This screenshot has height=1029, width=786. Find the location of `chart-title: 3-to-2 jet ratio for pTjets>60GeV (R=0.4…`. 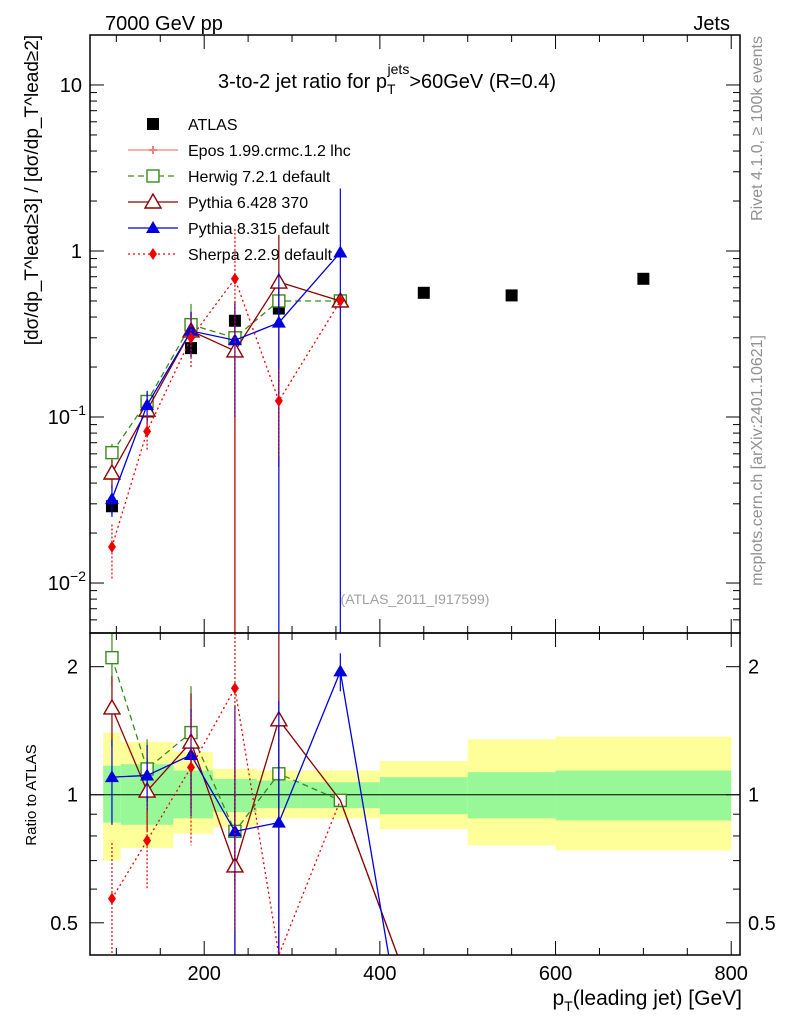

chart-title: 3-to-2 jet ratio for pTjets>60GeV (R=0.4… is located at coordinates (387, 79).